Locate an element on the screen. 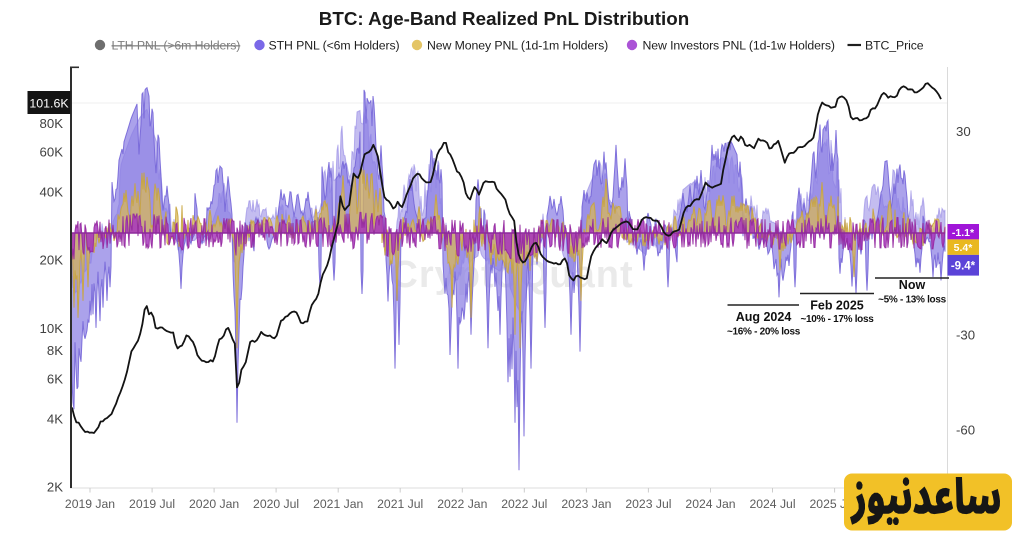 This screenshot has width=1024, height=542. svg-text: 10K is located at coordinates (52, 328).